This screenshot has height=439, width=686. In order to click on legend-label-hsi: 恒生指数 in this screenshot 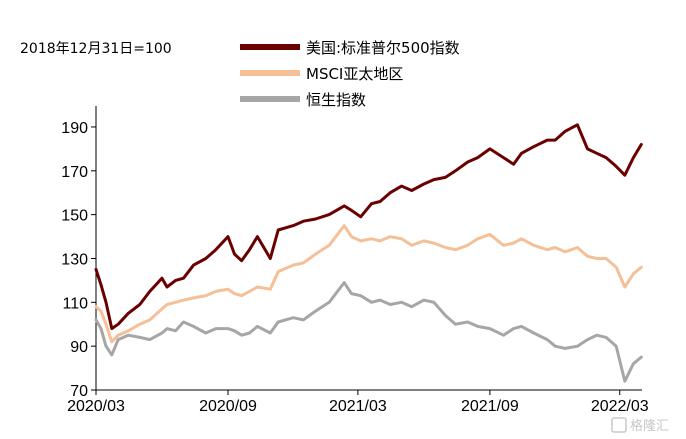, I will do `click(336, 100)`.